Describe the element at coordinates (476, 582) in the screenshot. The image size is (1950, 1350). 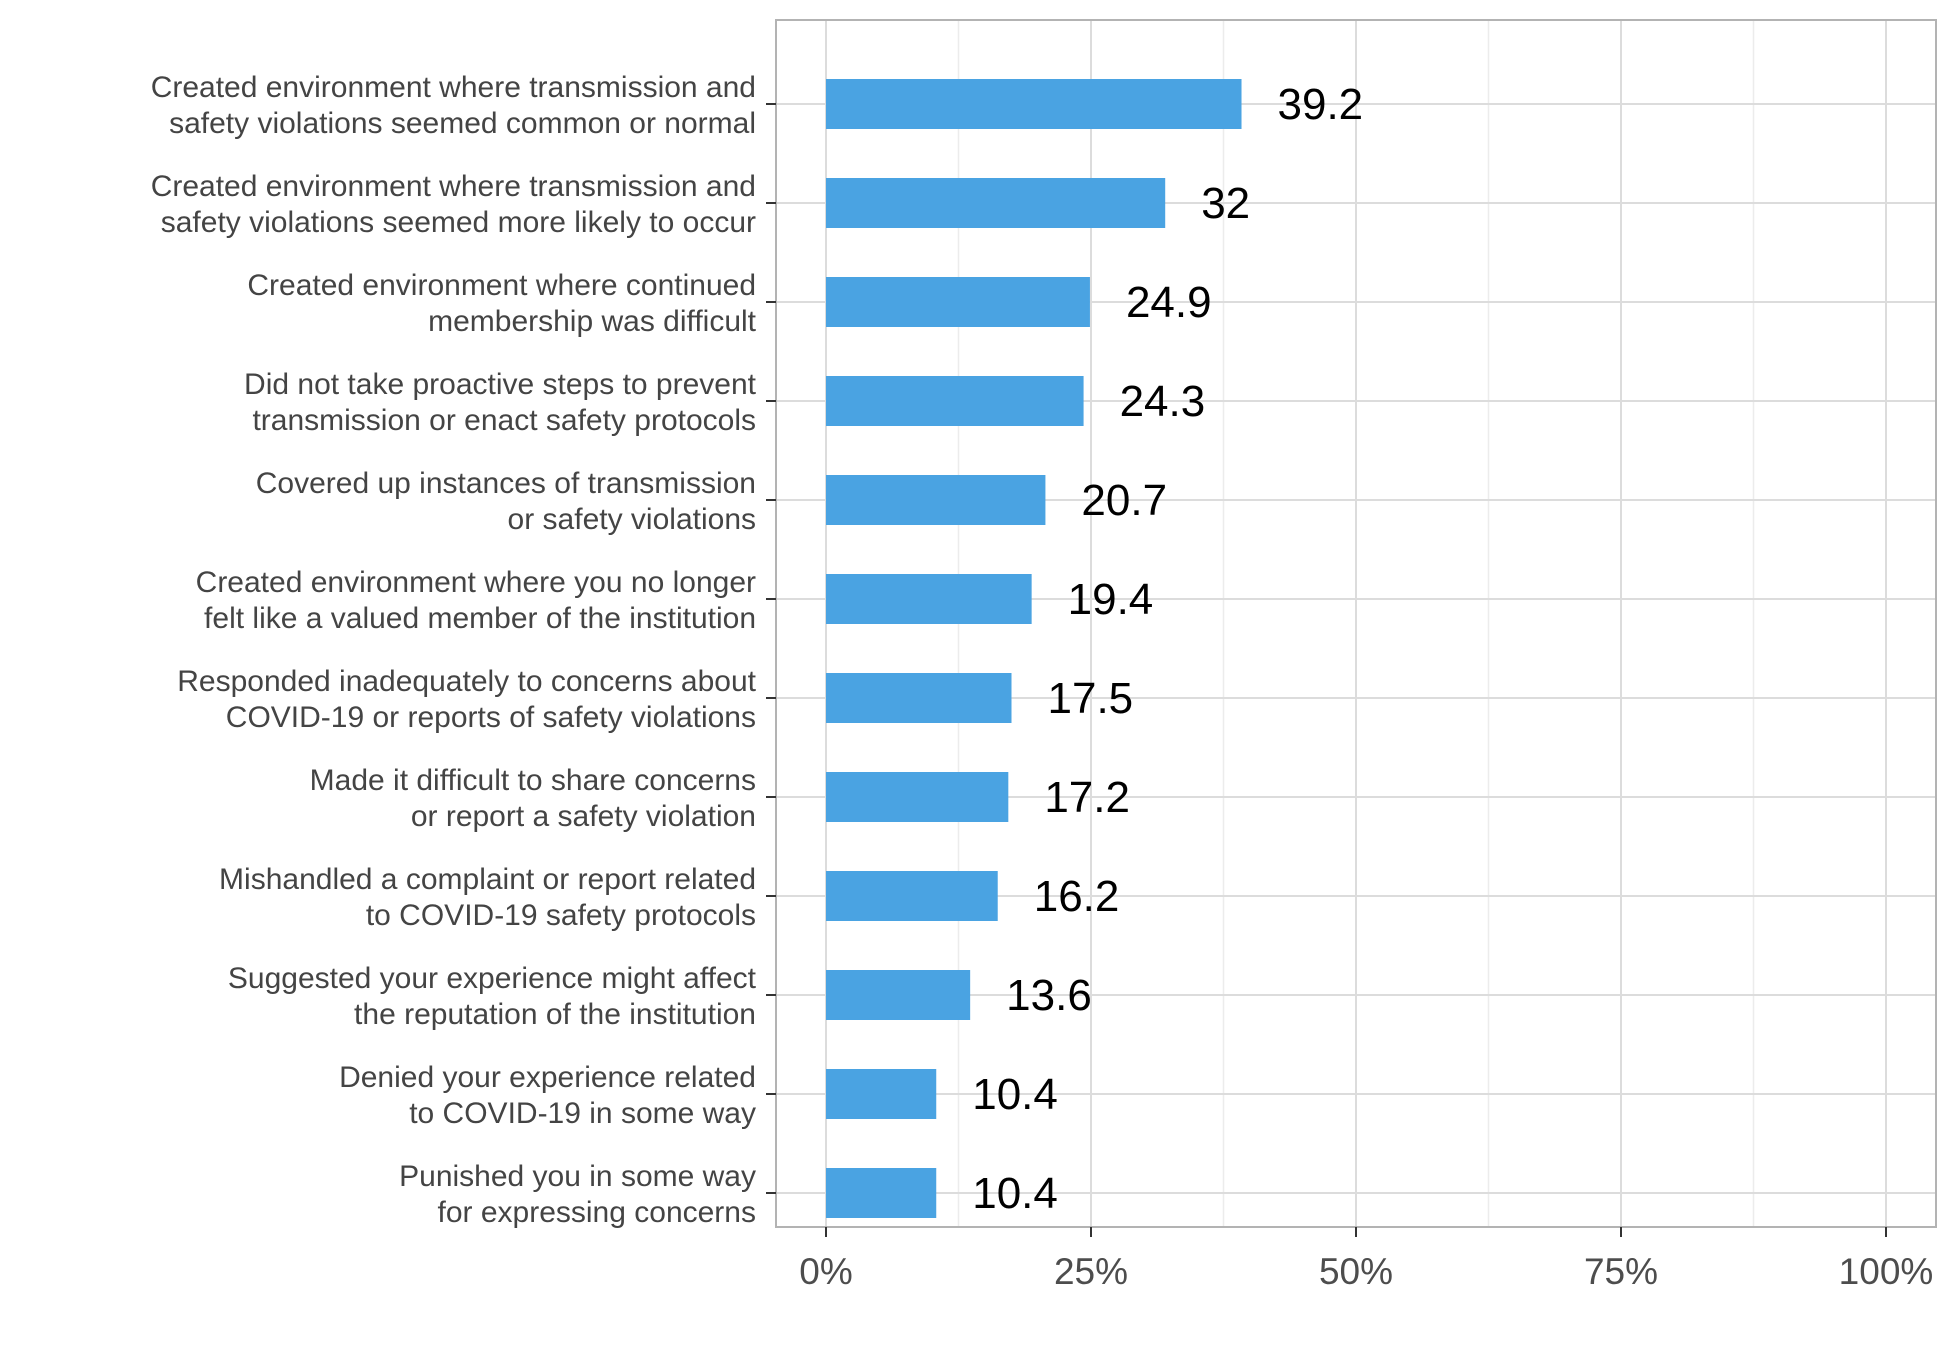
I see `category-label-line: Created environment where you no longer` at that location.